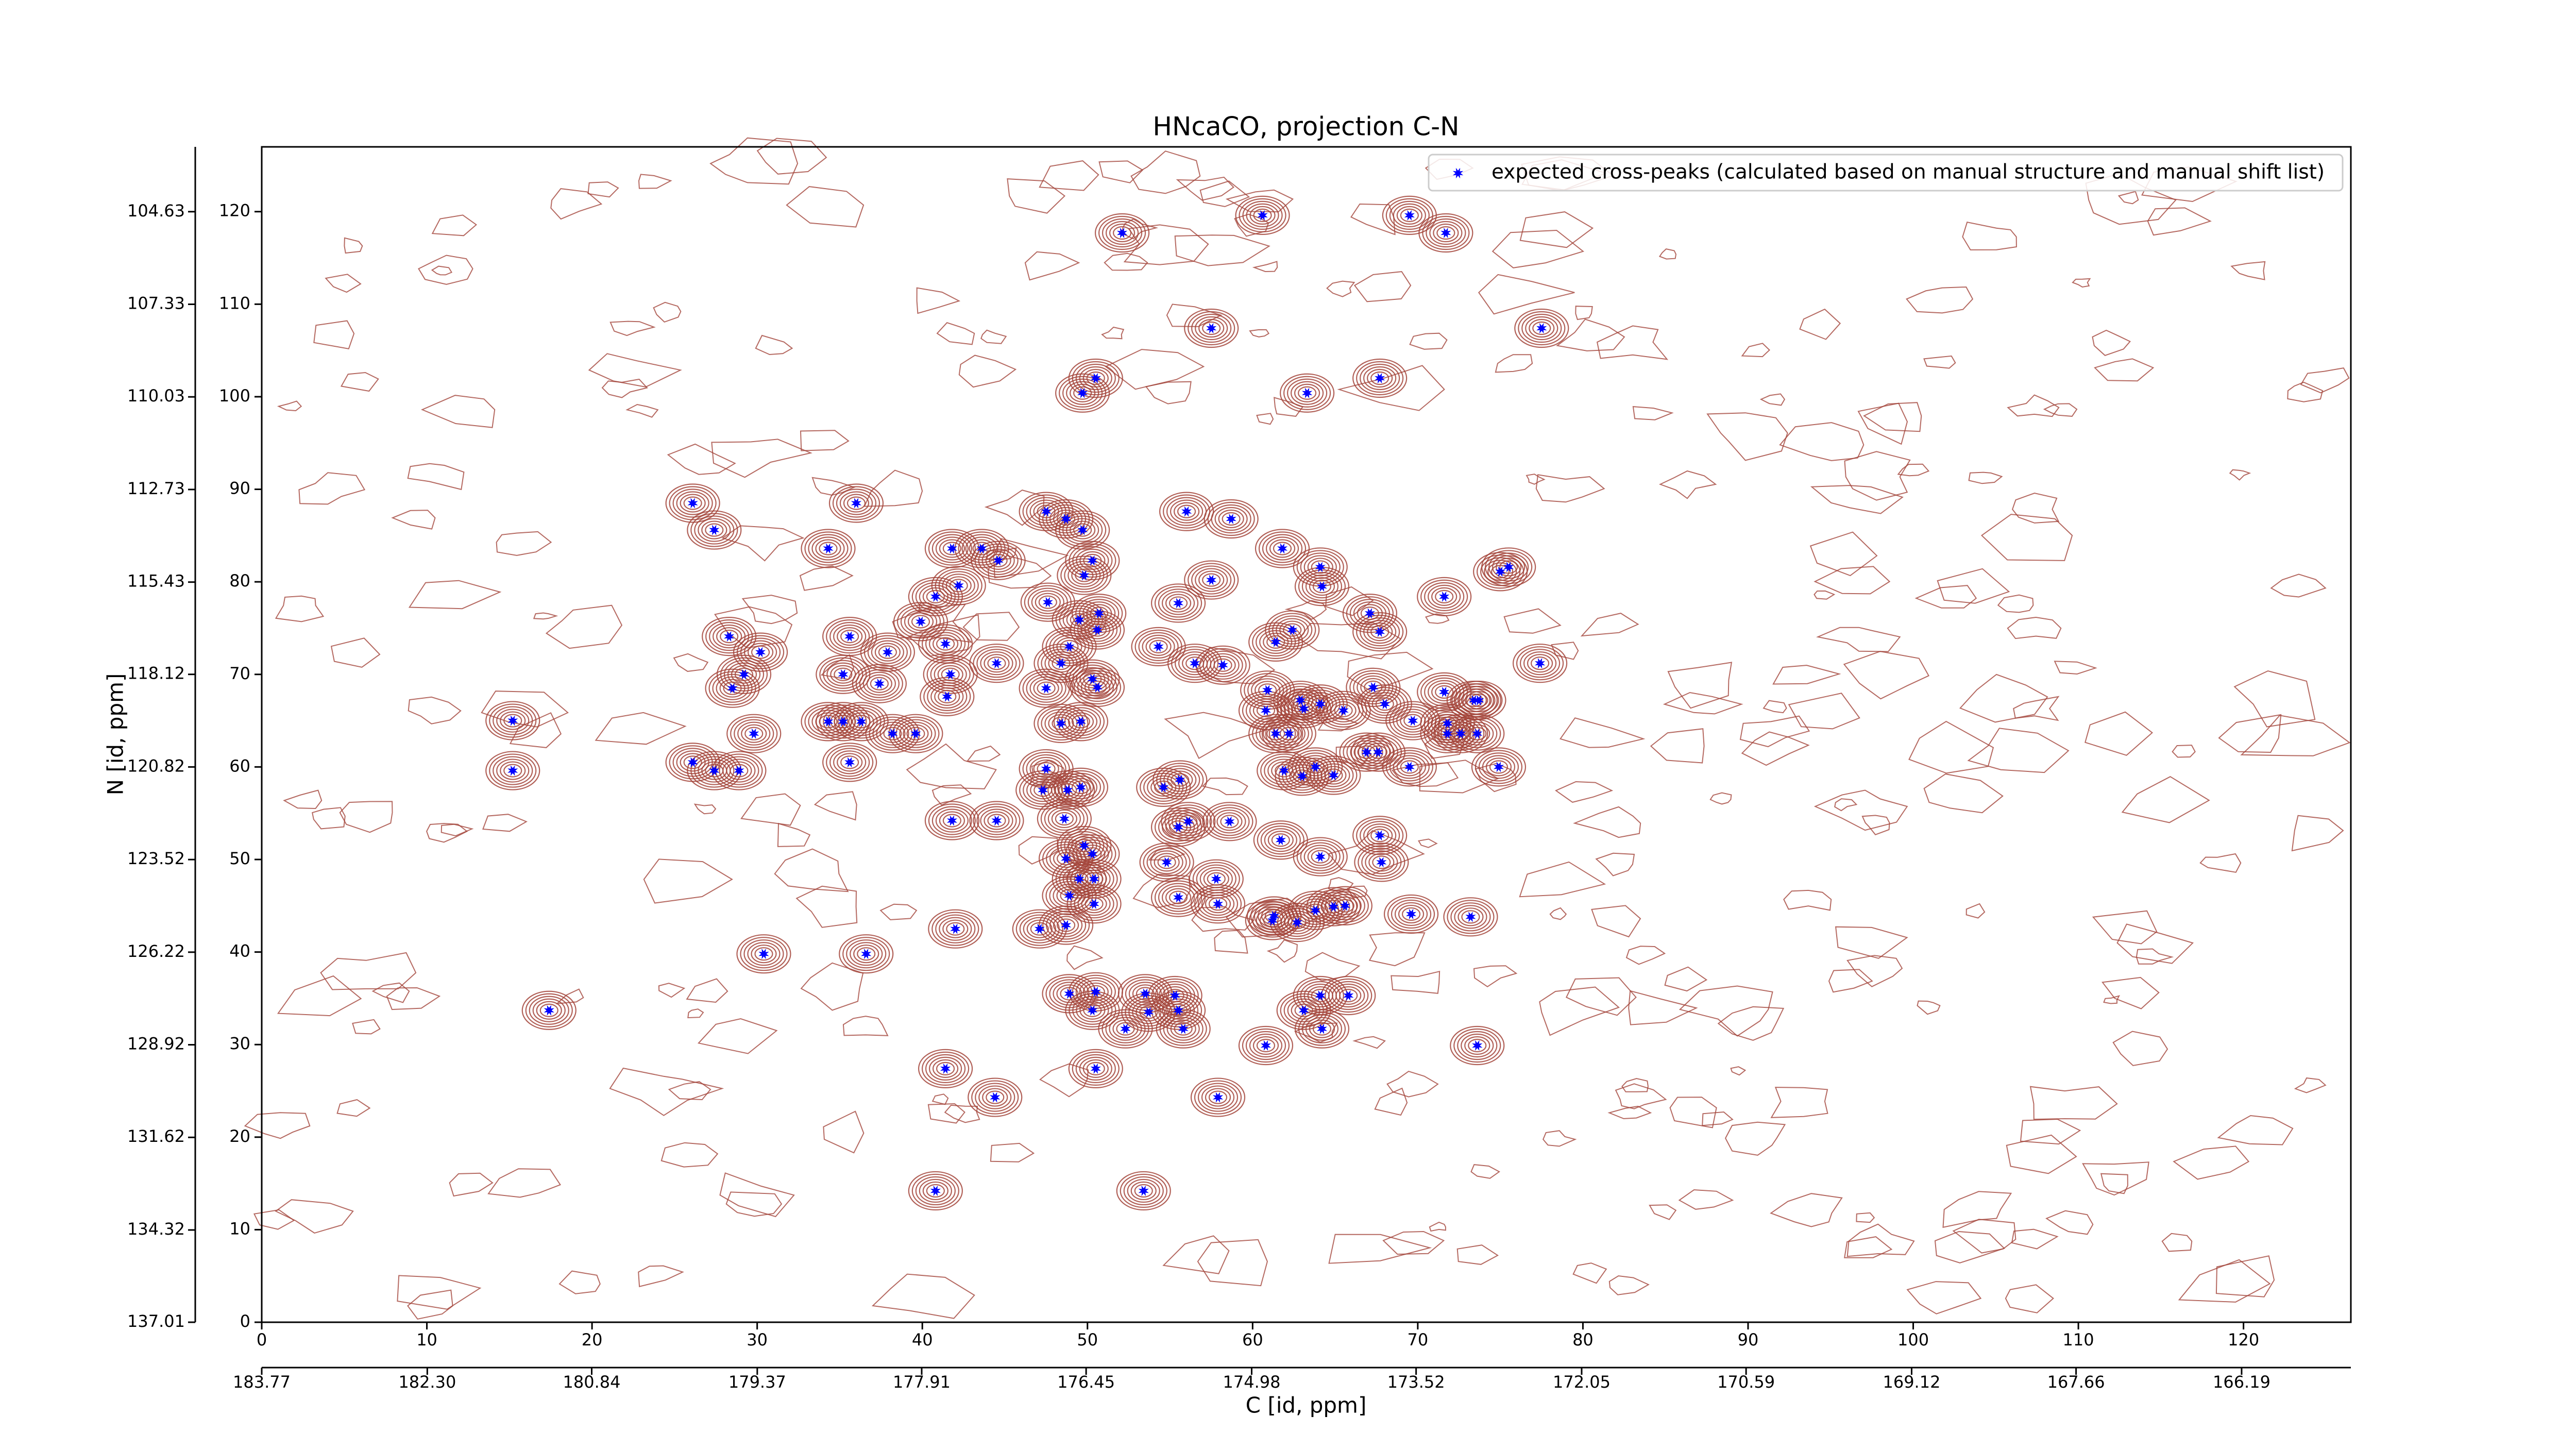 The image size is (2576, 1449). Describe the element at coordinates (156, 858) in the screenshot. I see `y2-tick-label: 123.52` at that location.